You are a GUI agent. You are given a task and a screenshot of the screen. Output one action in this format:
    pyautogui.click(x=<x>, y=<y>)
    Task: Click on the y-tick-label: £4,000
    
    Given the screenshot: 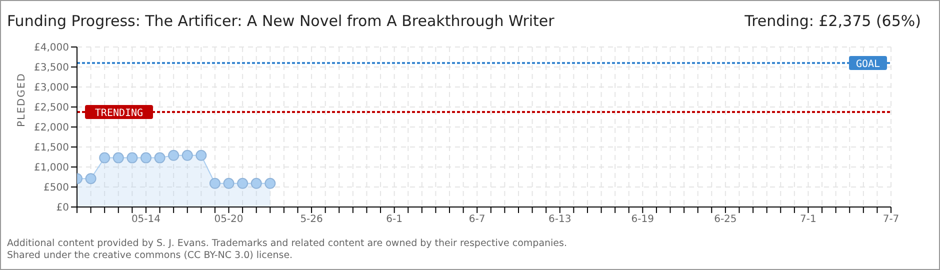 What is the action you would take?
    pyautogui.click(x=51, y=48)
    